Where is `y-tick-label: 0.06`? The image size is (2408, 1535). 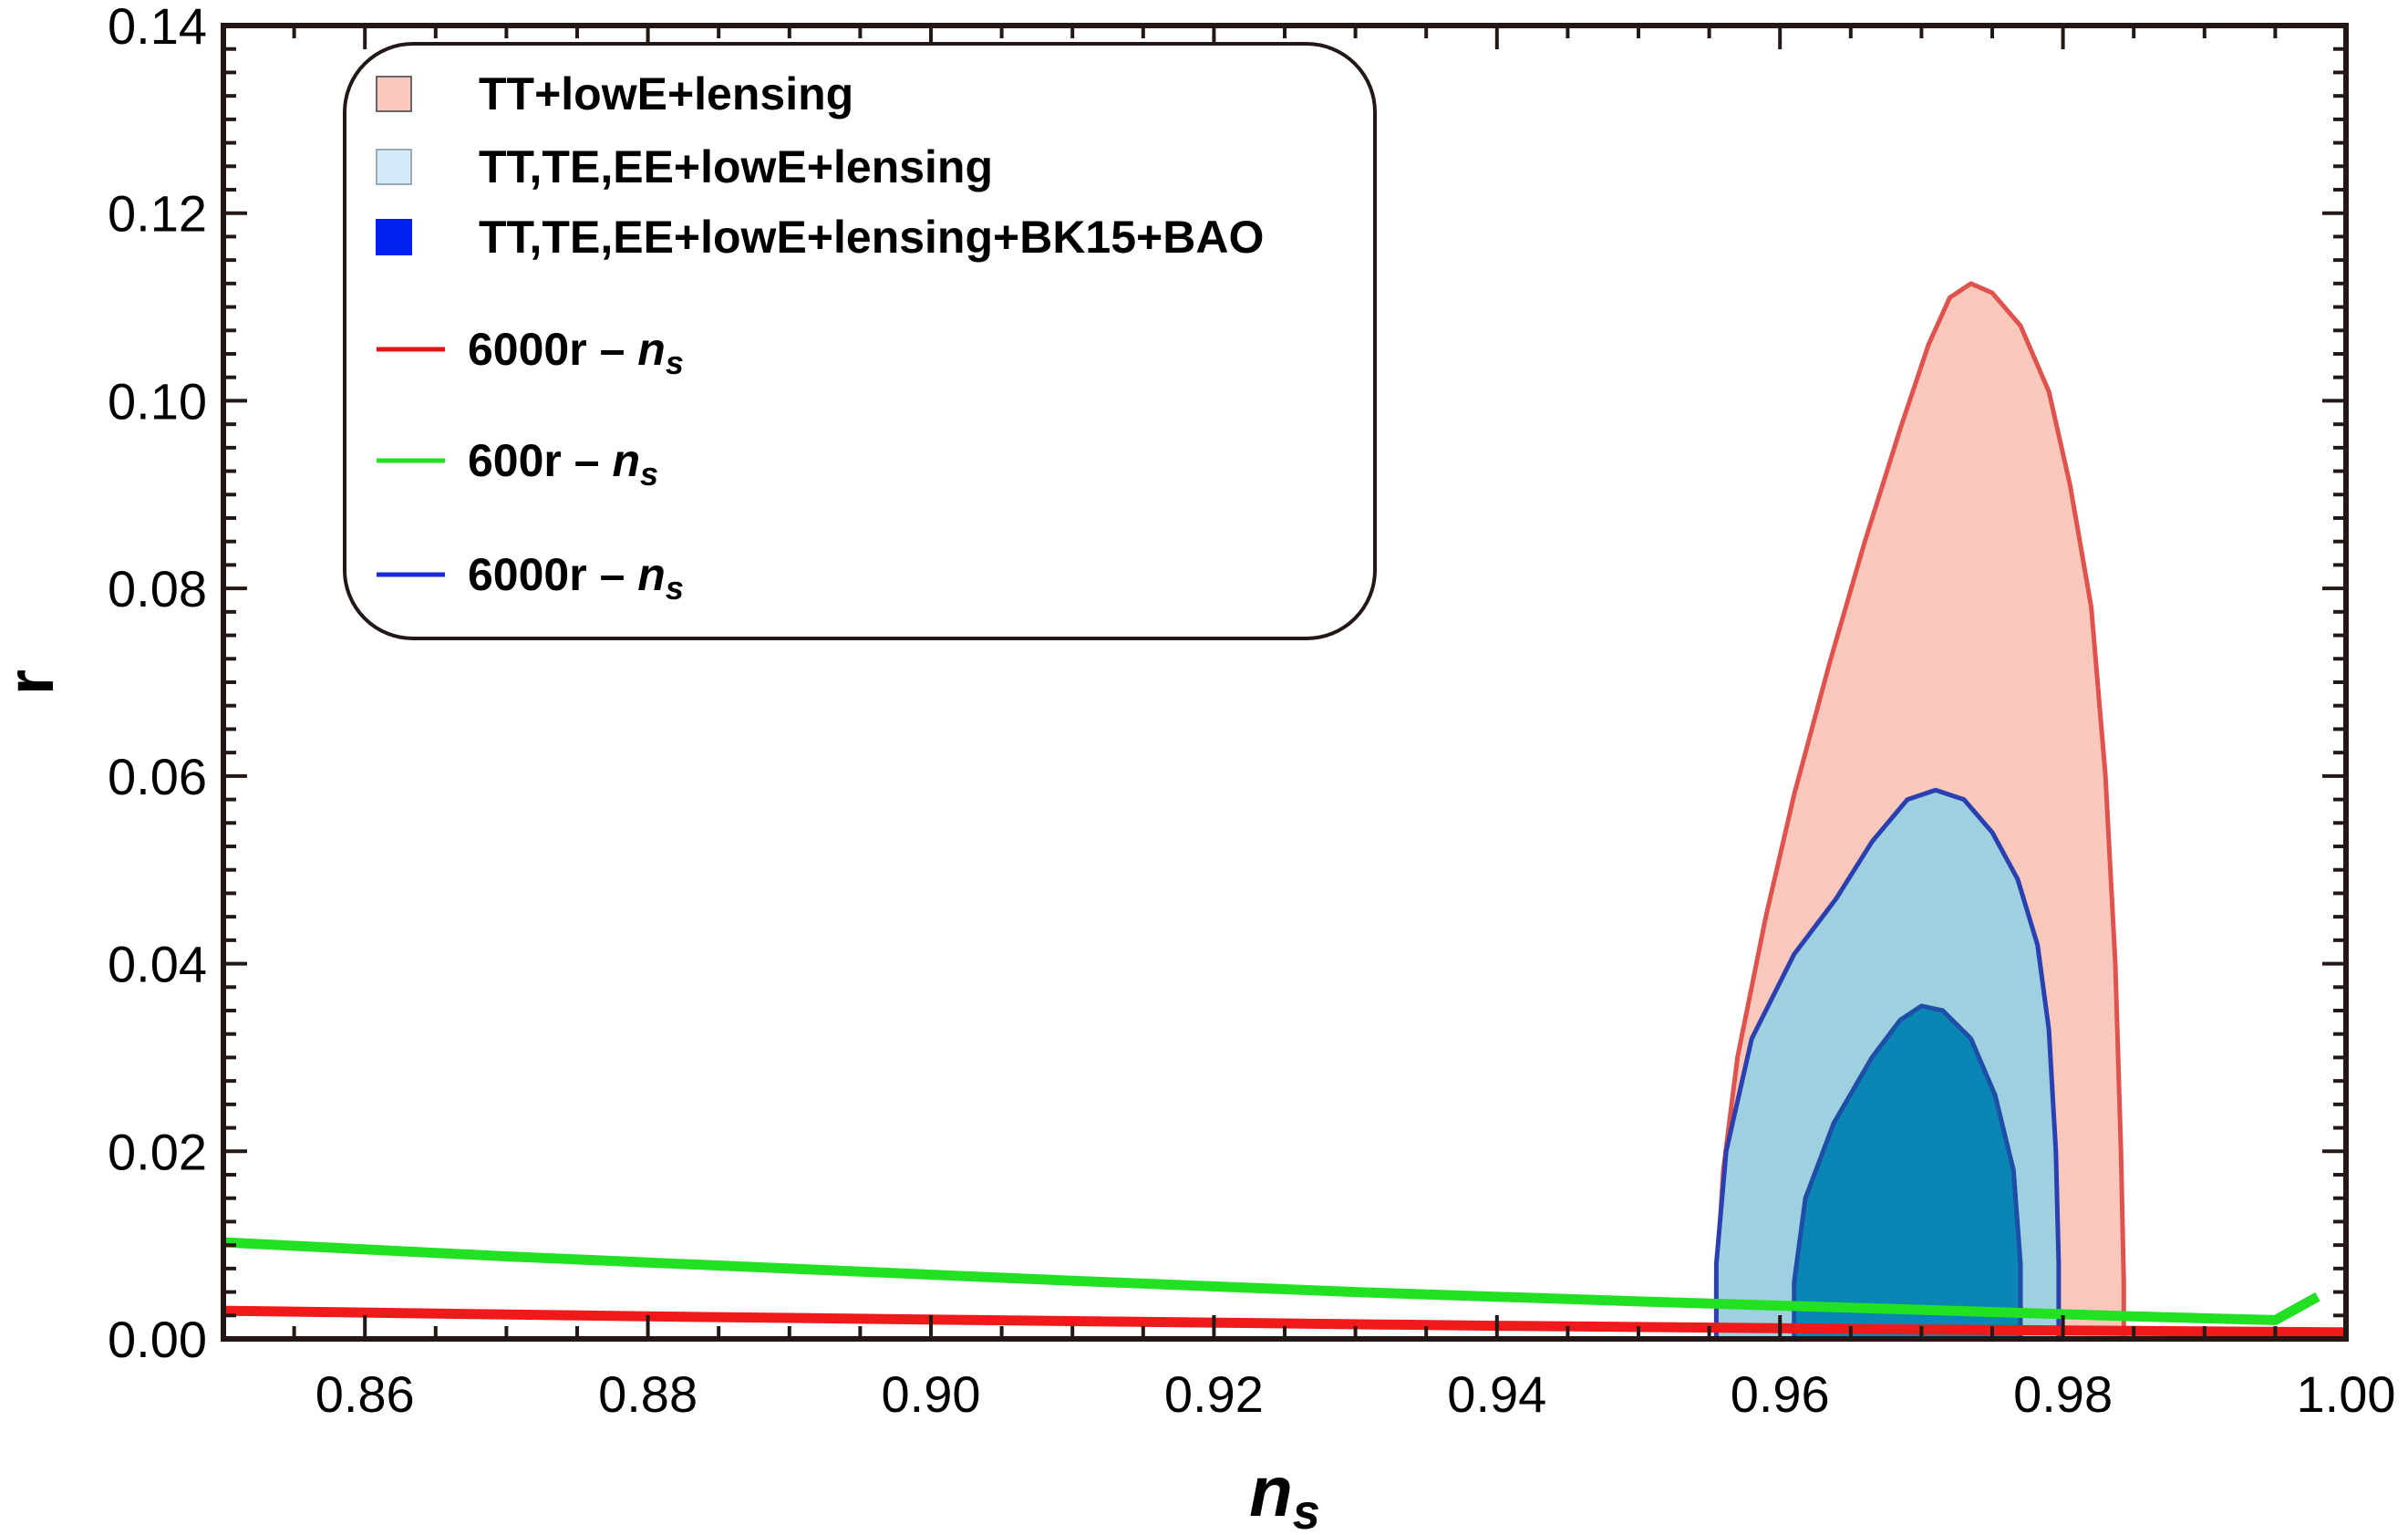
y-tick-label: 0.06 is located at coordinates (157, 776).